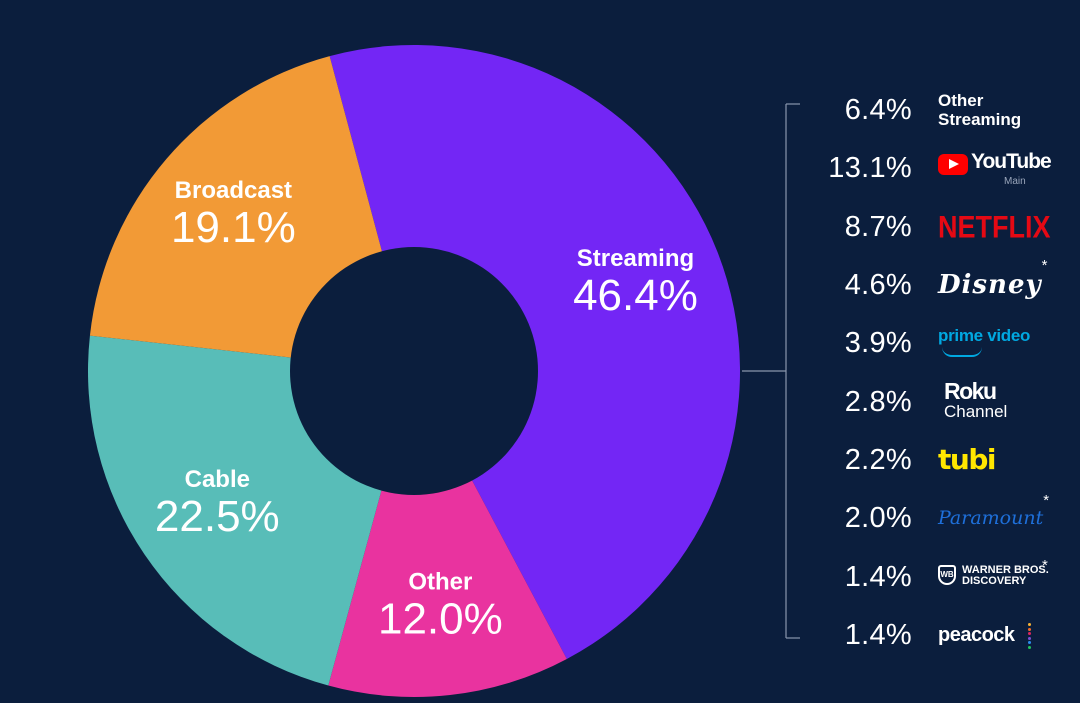 This screenshot has width=1080, height=703. Describe the element at coordinates (878, 402) in the screenshot. I see `legend-value: 2.8%` at that location.